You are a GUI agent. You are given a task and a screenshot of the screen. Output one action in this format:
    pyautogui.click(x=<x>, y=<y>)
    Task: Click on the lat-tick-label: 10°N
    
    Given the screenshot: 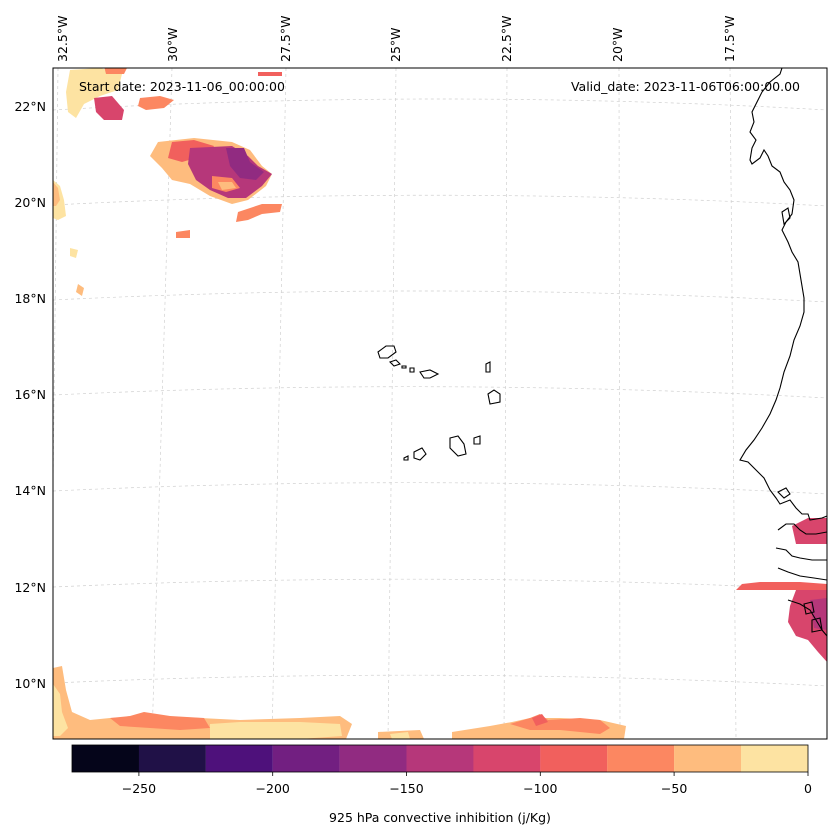 What is the action you would take?
    pyautogui.click(x=30, y=683)
    